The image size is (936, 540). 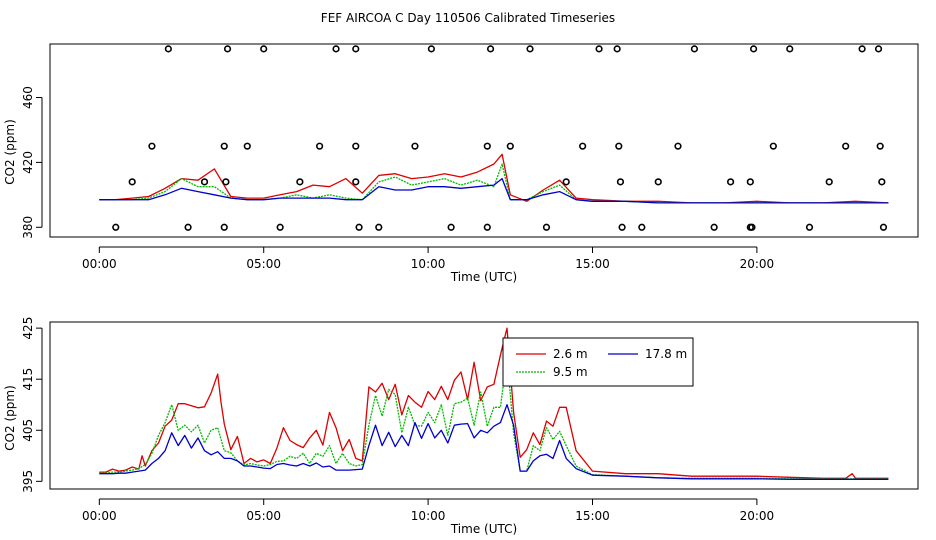 I want to click on top-x-tick-label: 10:00, so click(x=428, y=264).